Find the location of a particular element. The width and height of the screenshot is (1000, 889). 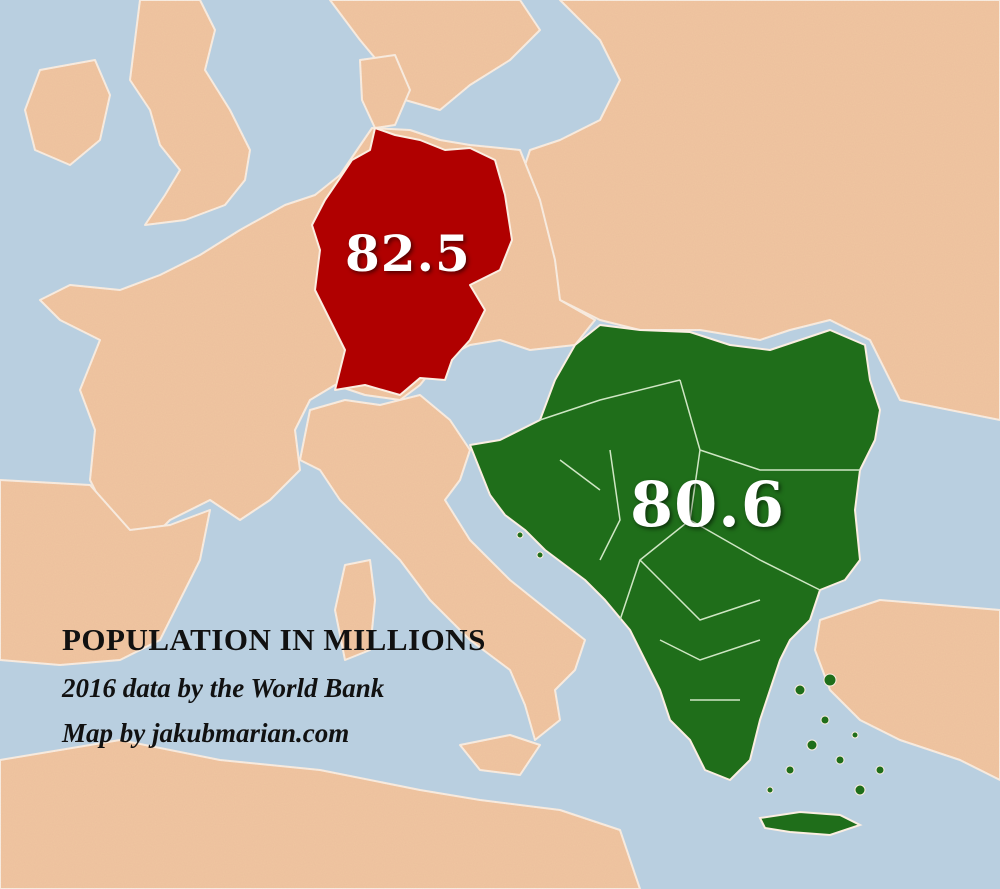

land-north-africa is located at coordinates (320, 814).